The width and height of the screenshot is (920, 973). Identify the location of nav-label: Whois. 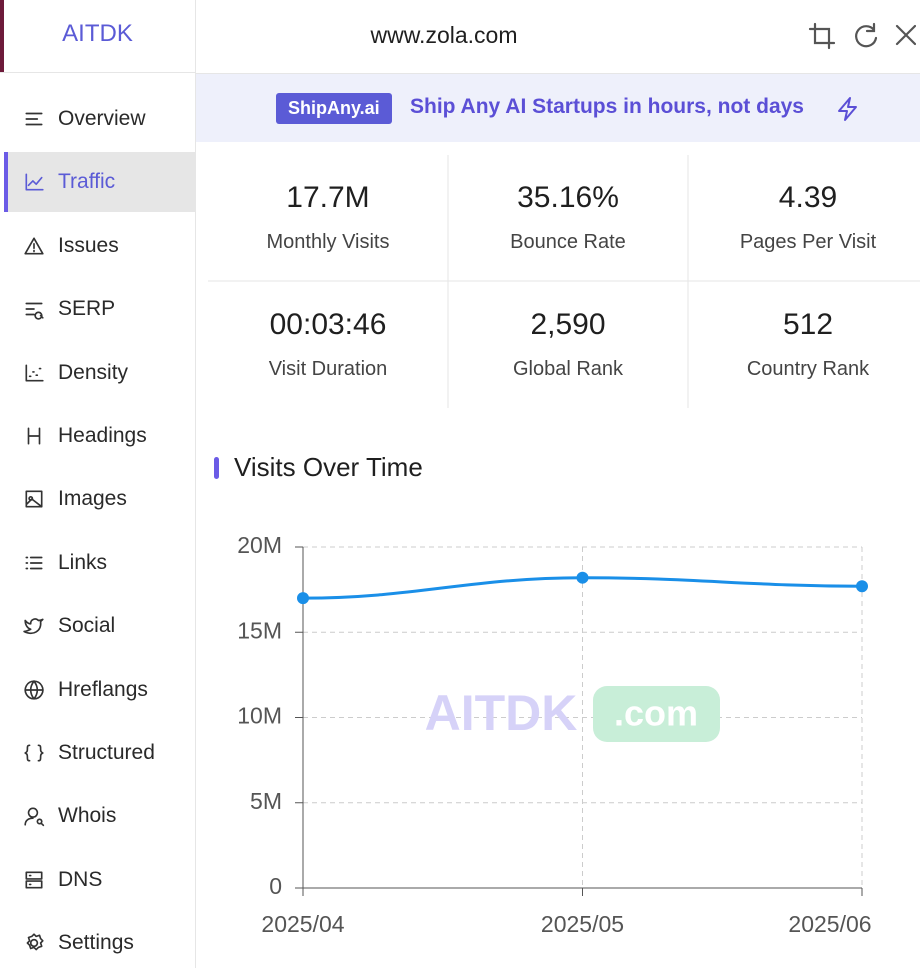
(87, 816).